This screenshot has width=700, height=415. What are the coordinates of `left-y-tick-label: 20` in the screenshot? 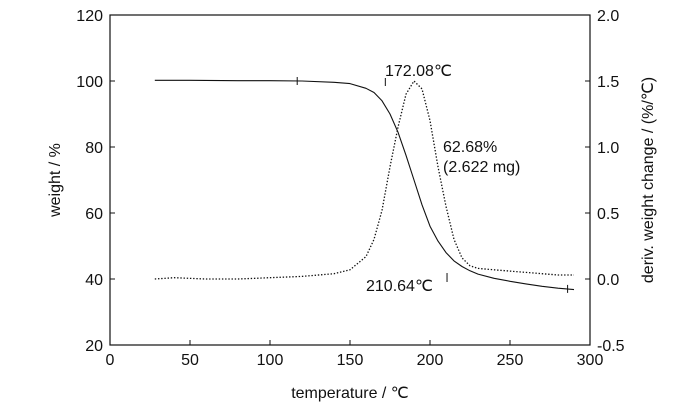 It's located at (94, 346).